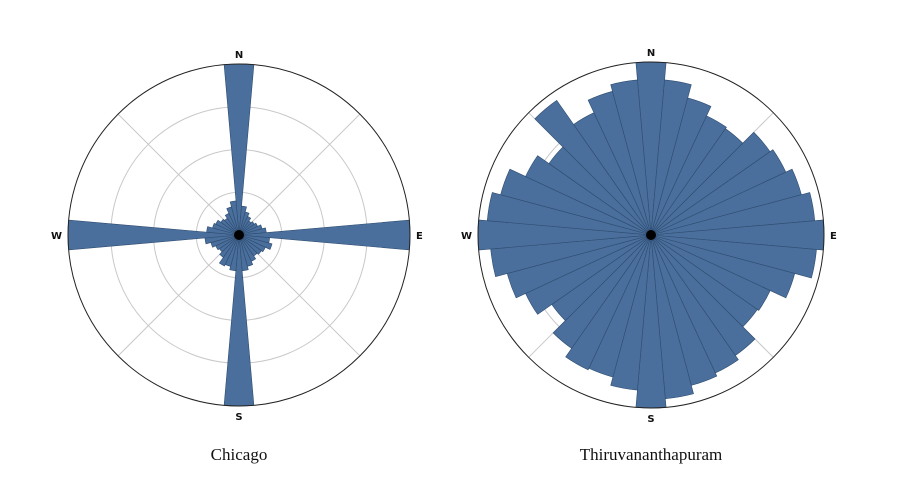 The width and height of the screenshot is (900, 492). What do you see at coordinates (671, 157) in the screenshot?
I see `thiruvananthapuram-bar-10deg` at bounding box center [671, 157].